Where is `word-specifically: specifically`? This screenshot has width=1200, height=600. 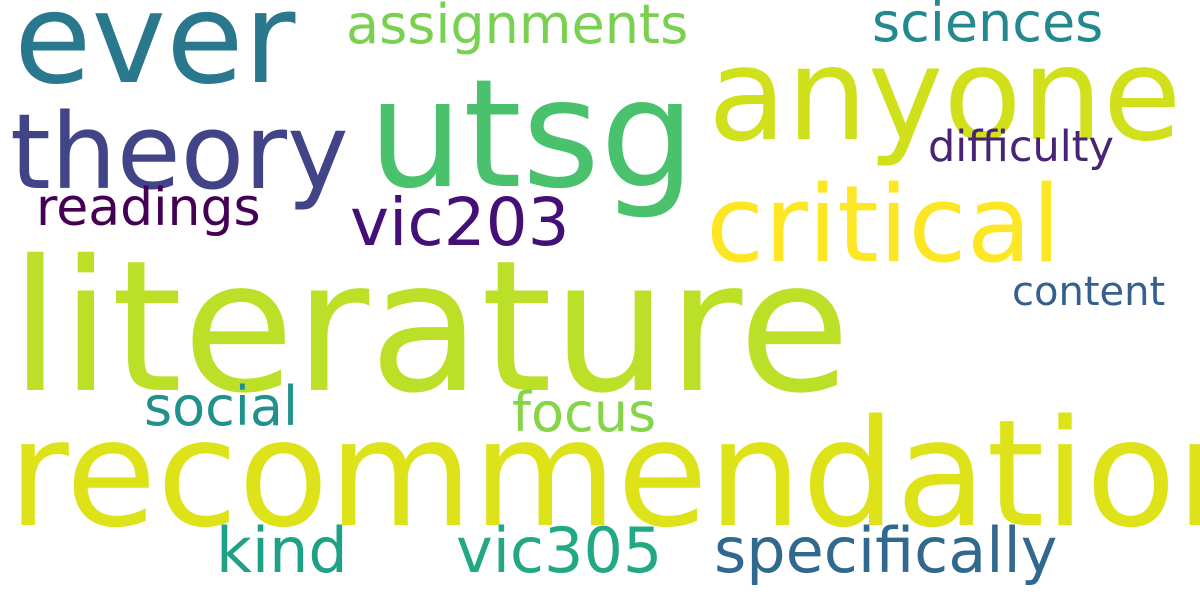 word-specifically: specifically is located at coordinates (886, 550).